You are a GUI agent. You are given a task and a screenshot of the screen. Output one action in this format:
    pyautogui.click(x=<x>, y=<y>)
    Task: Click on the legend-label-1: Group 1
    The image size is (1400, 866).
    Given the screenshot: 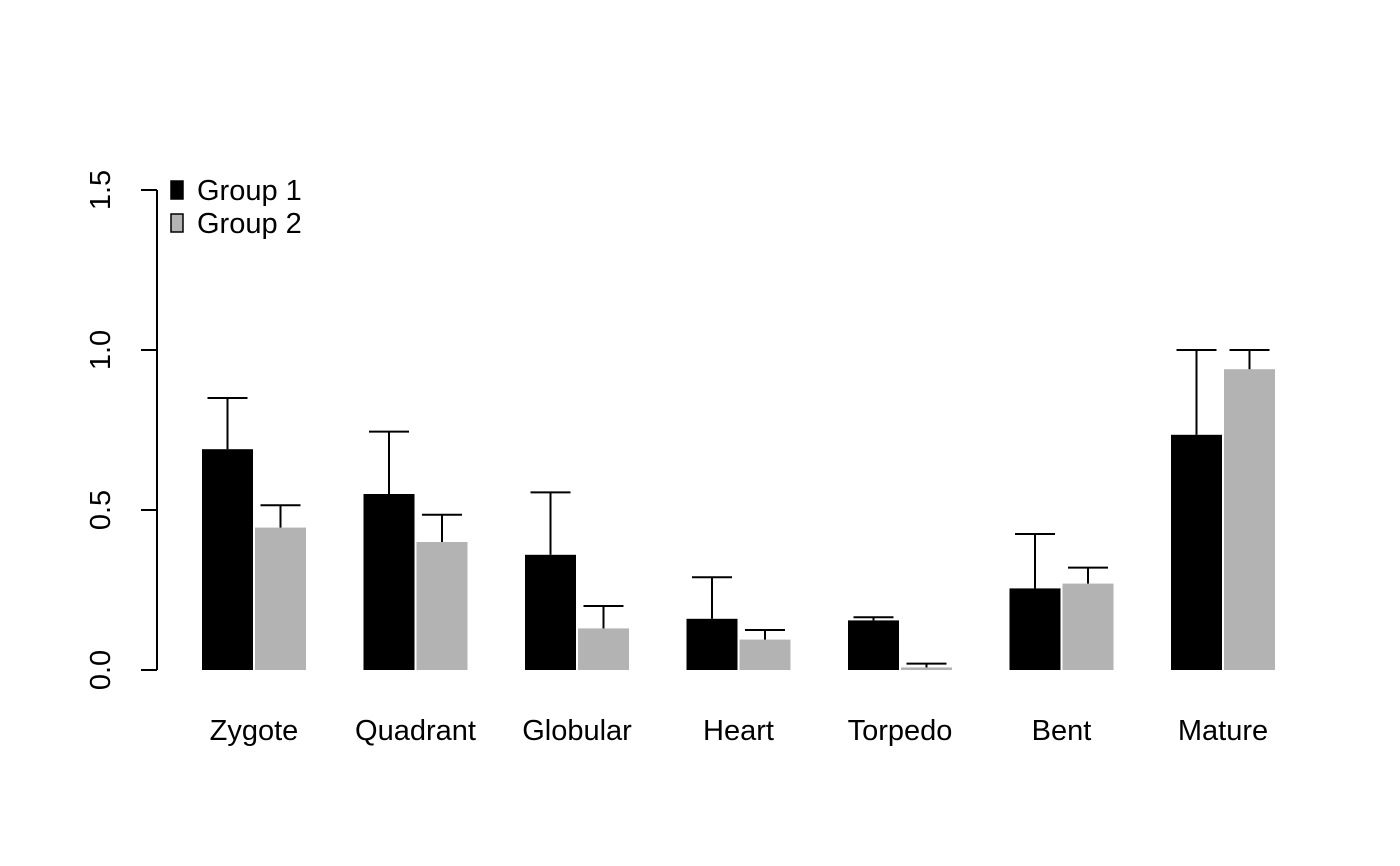 What is the action you would take?
    pyautogui.click(x=249, y=191)
    